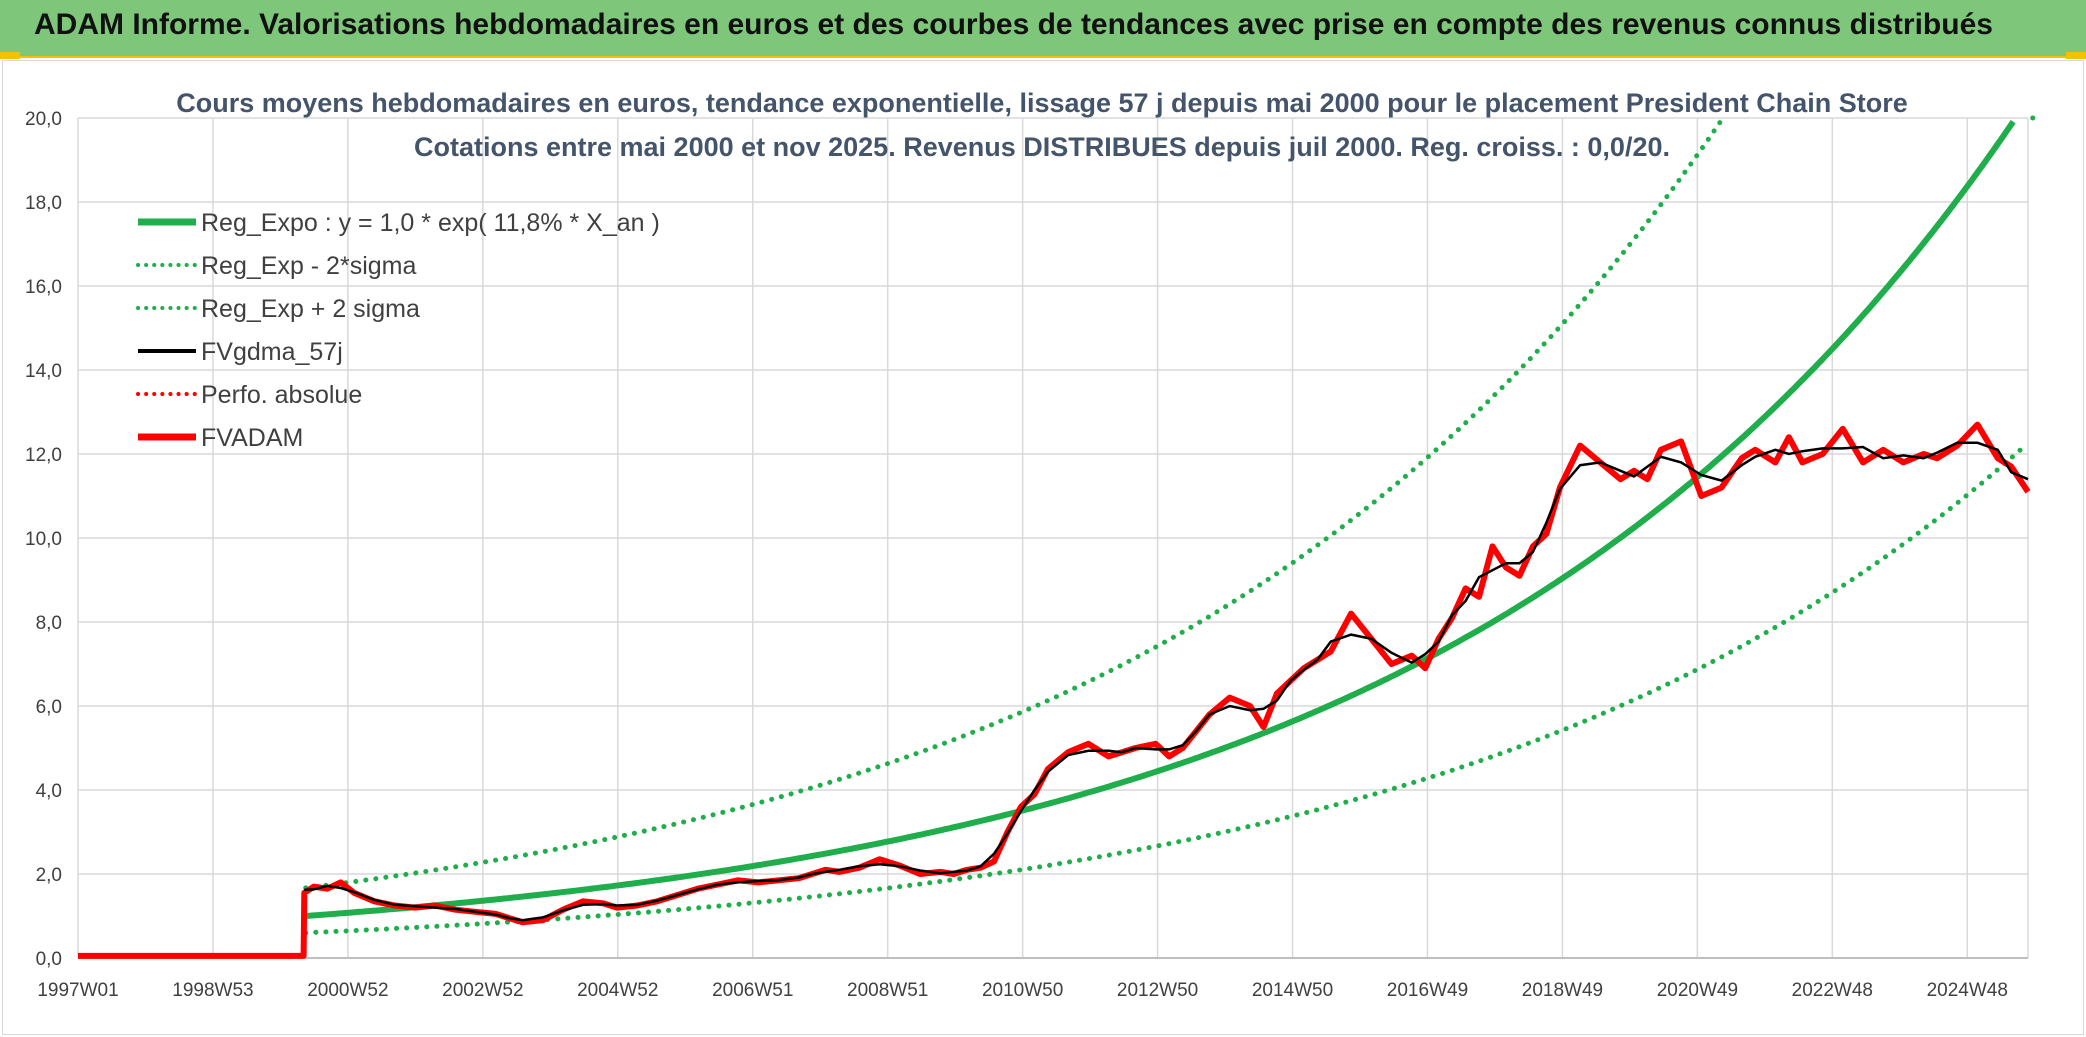 The image size is (2086, 1037). I want to click on legend-label: FVgdma_57j, so click(272, 352).